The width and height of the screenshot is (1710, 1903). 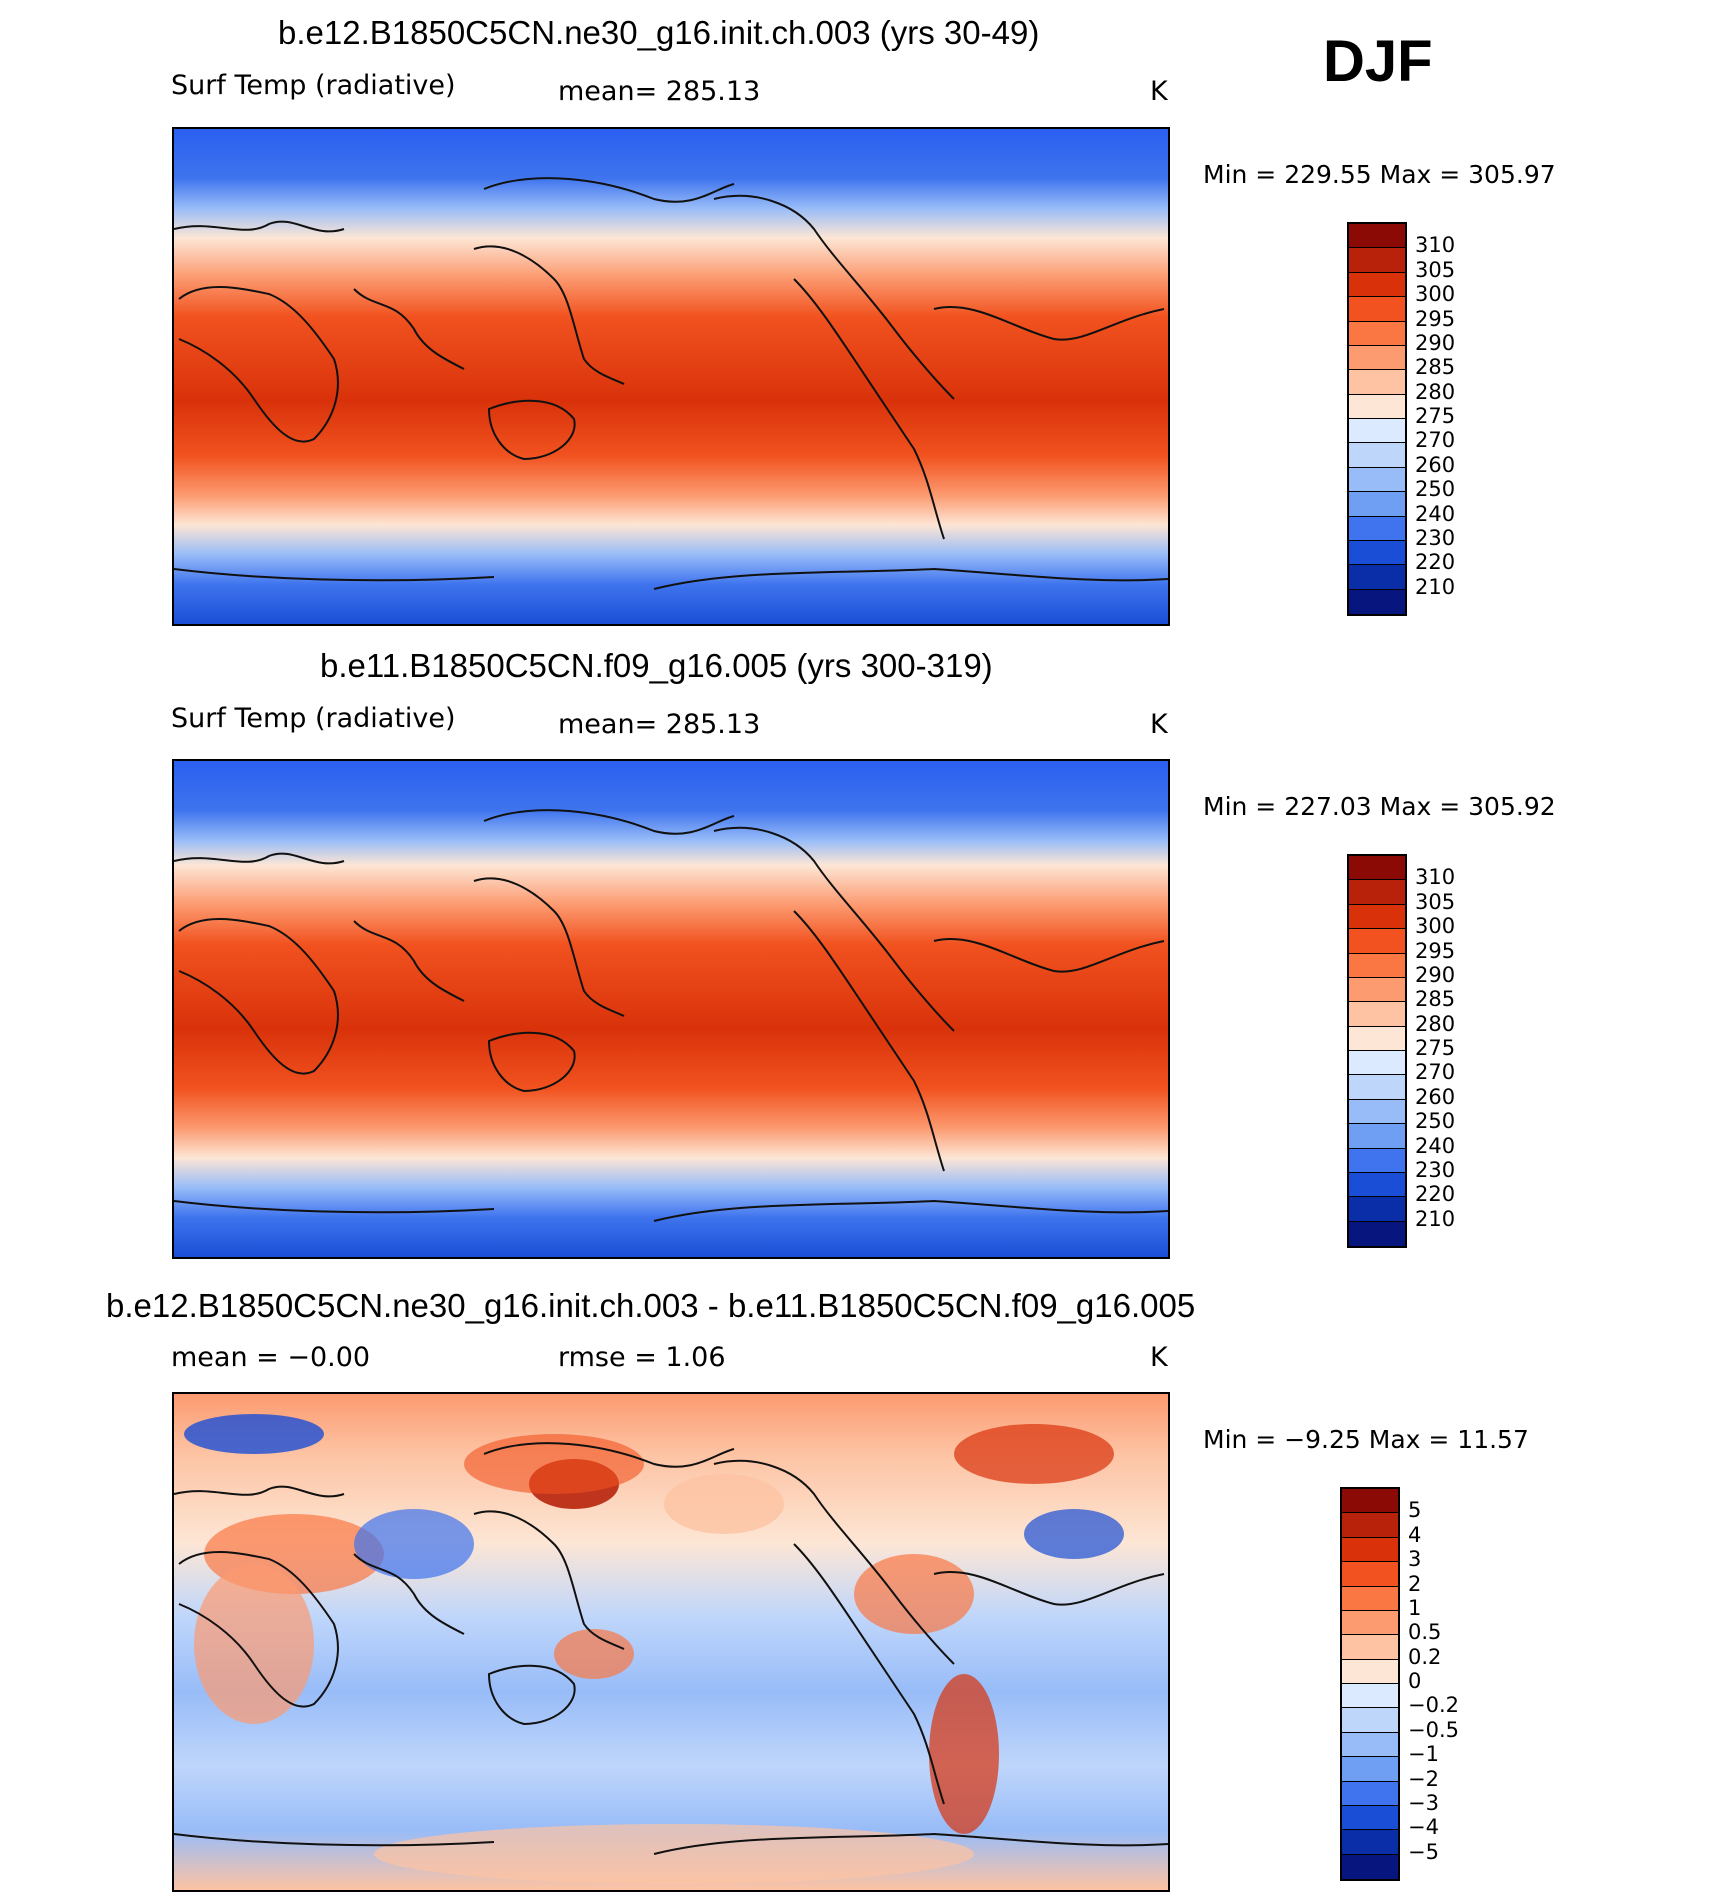 What do you see at coordinates (1366, 1439) in the screenshot?
I see `panel-3-minmax: Min = −9.25 Max = 11.57` at bounding box center [1366, 1439].